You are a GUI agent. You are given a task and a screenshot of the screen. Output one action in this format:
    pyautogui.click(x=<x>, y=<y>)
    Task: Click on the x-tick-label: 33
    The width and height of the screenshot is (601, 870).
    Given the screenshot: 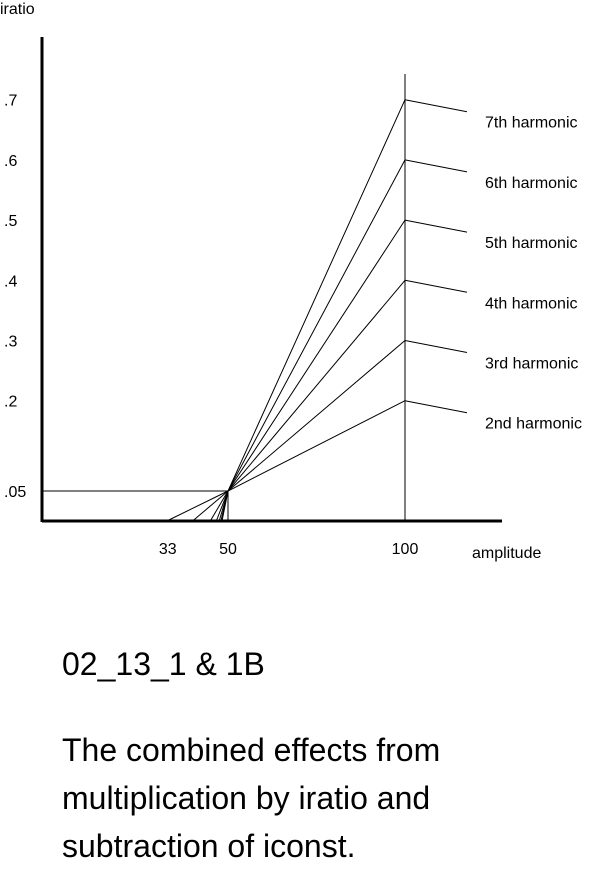 What is the action you would take?
    pyautogui.click(x=168, y=549)
    